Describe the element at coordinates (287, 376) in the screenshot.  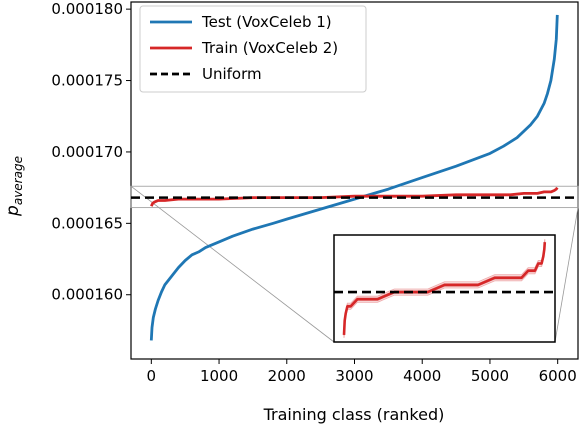
I see `x-tick-label: 2000` at that location.